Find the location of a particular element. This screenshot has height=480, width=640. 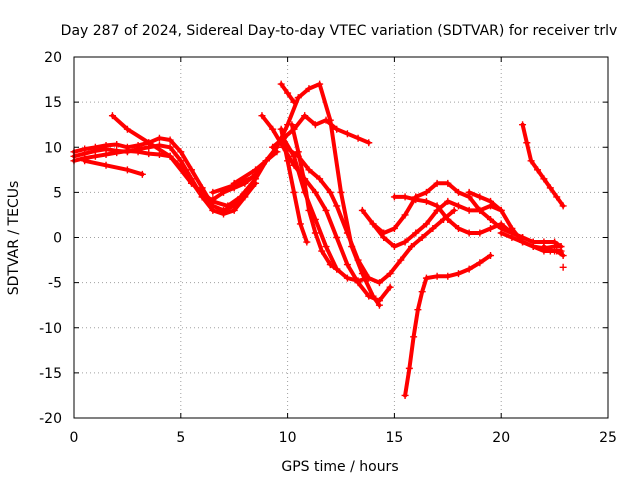

series-arc-outlier is located at coordinates (563, 267).